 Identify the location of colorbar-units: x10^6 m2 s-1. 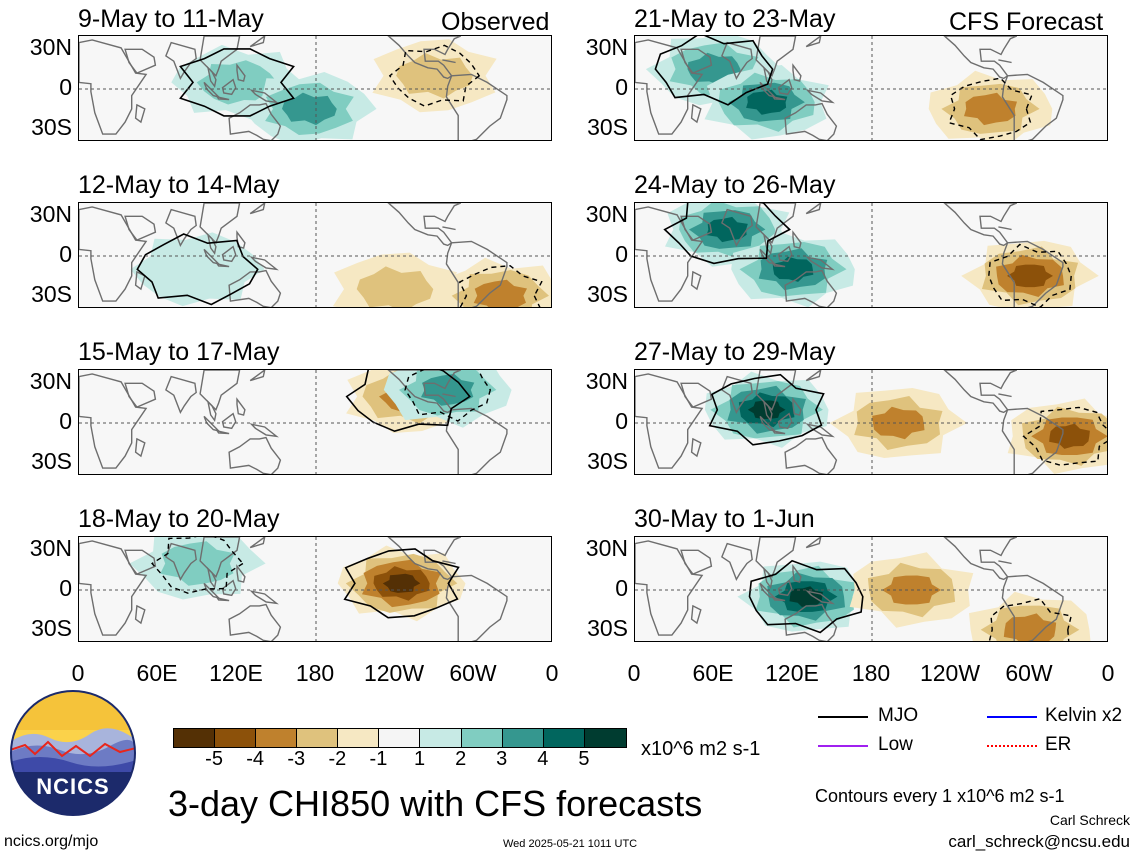
(701, 749).